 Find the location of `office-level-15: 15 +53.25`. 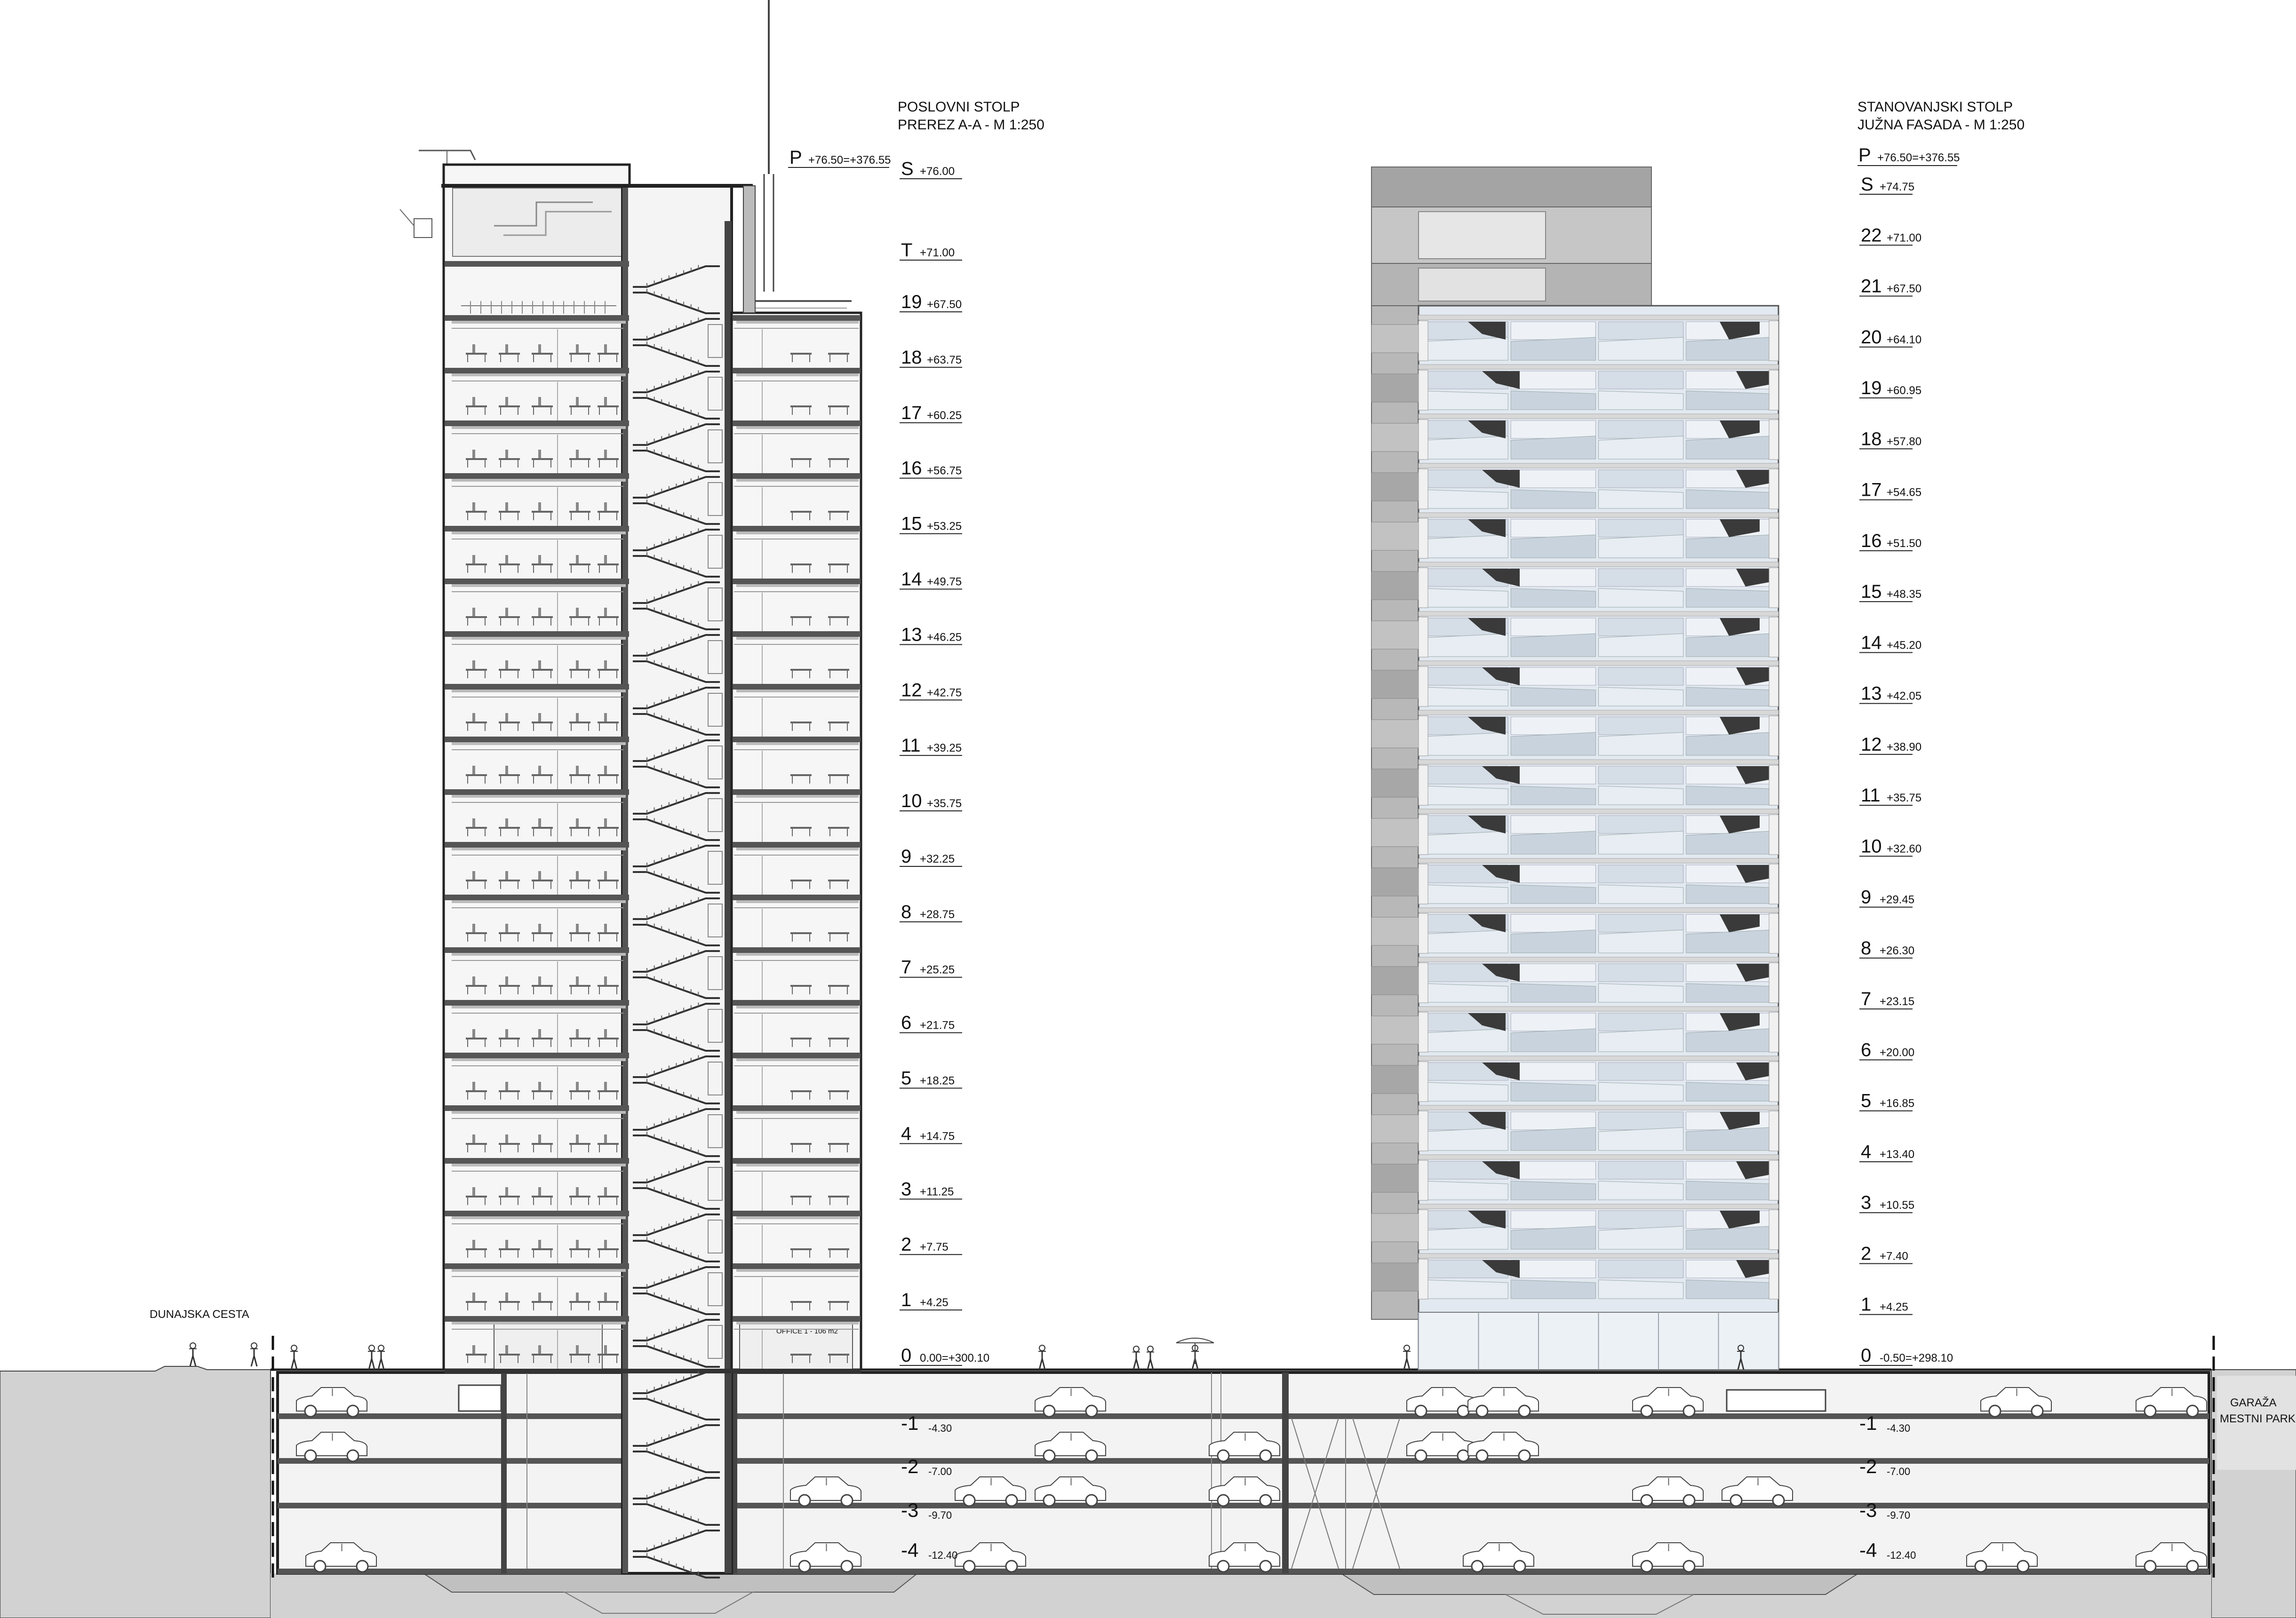

office-level-15: 15 +53.25 is located at coordinates (931, 524).